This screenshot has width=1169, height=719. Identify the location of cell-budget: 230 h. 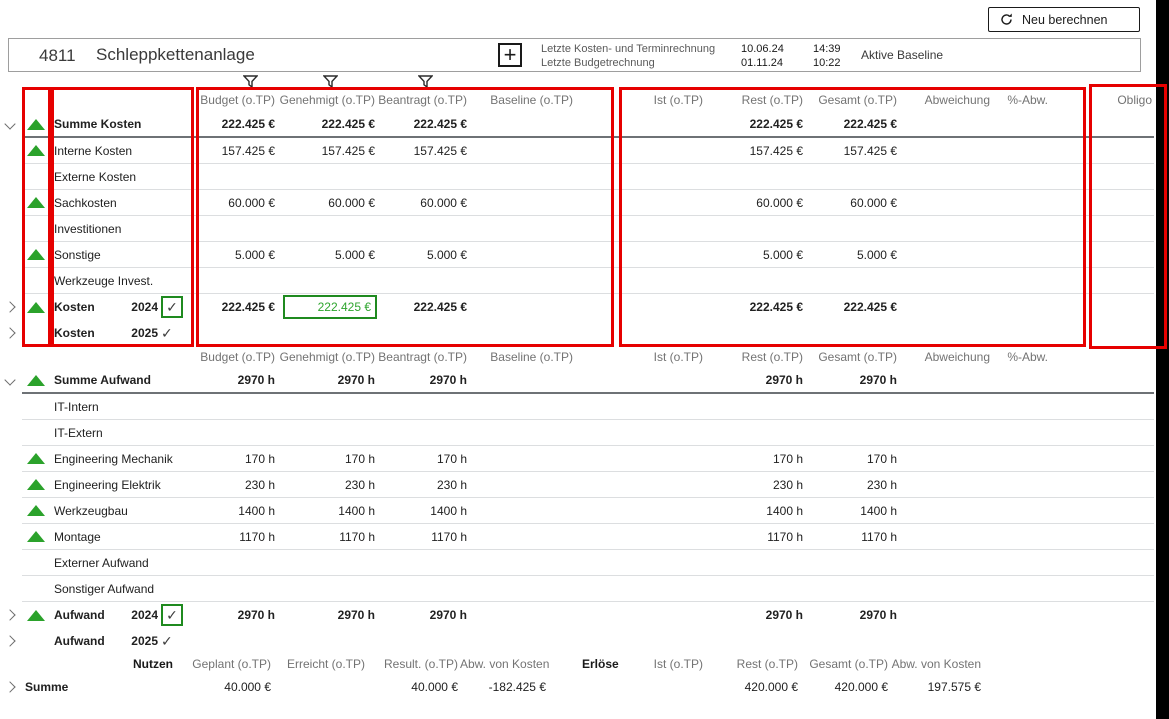
(259, 484).